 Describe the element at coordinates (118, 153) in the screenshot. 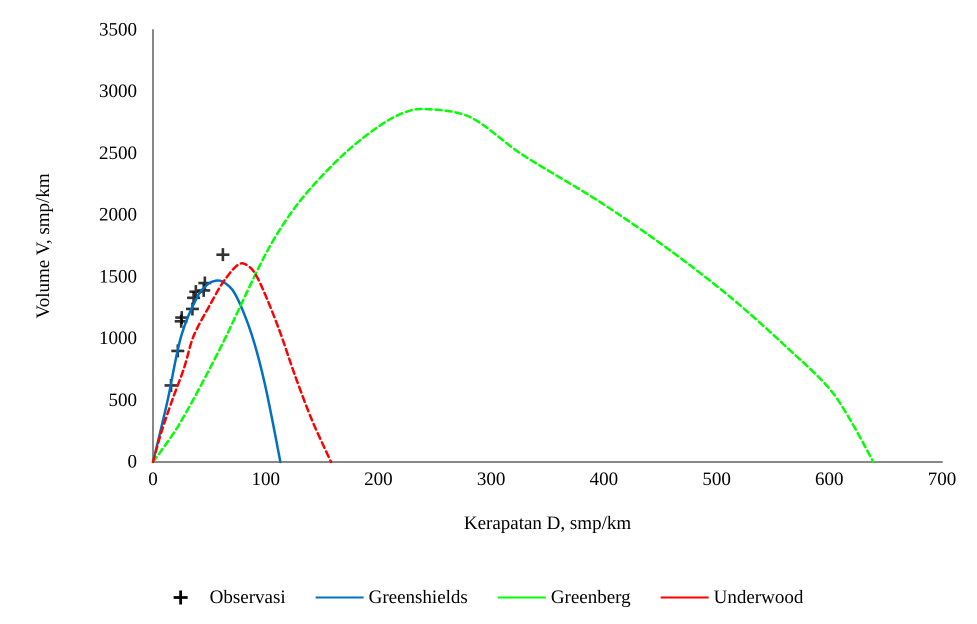

I see `y-tick-label: 2500` at that location.